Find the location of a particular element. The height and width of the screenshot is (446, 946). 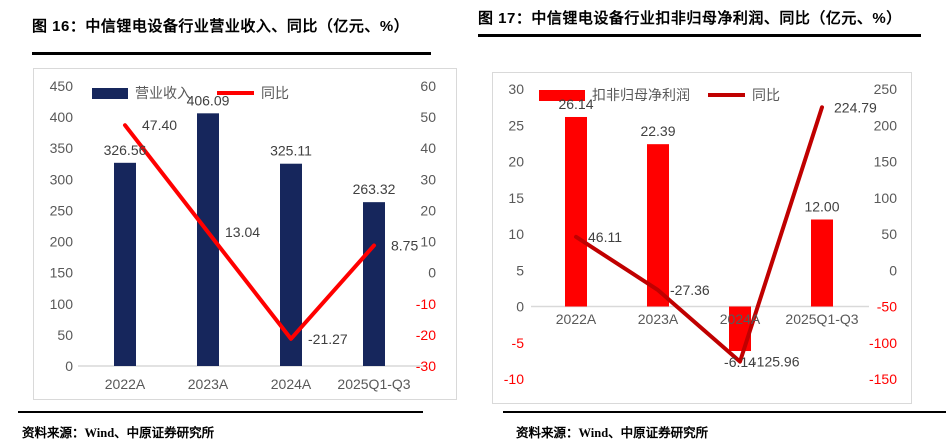

left-axis-tick-label: 200 is located at coordinates (62, 242).